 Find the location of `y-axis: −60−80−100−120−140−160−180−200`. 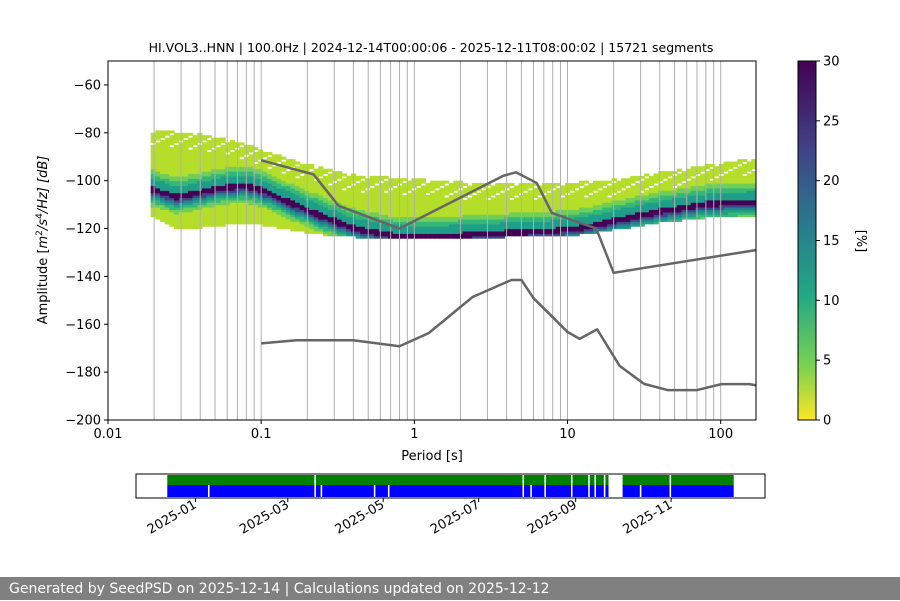

y-axis: −60−80−100−120−140−160−180−200 is located at coordinates (86, 253).